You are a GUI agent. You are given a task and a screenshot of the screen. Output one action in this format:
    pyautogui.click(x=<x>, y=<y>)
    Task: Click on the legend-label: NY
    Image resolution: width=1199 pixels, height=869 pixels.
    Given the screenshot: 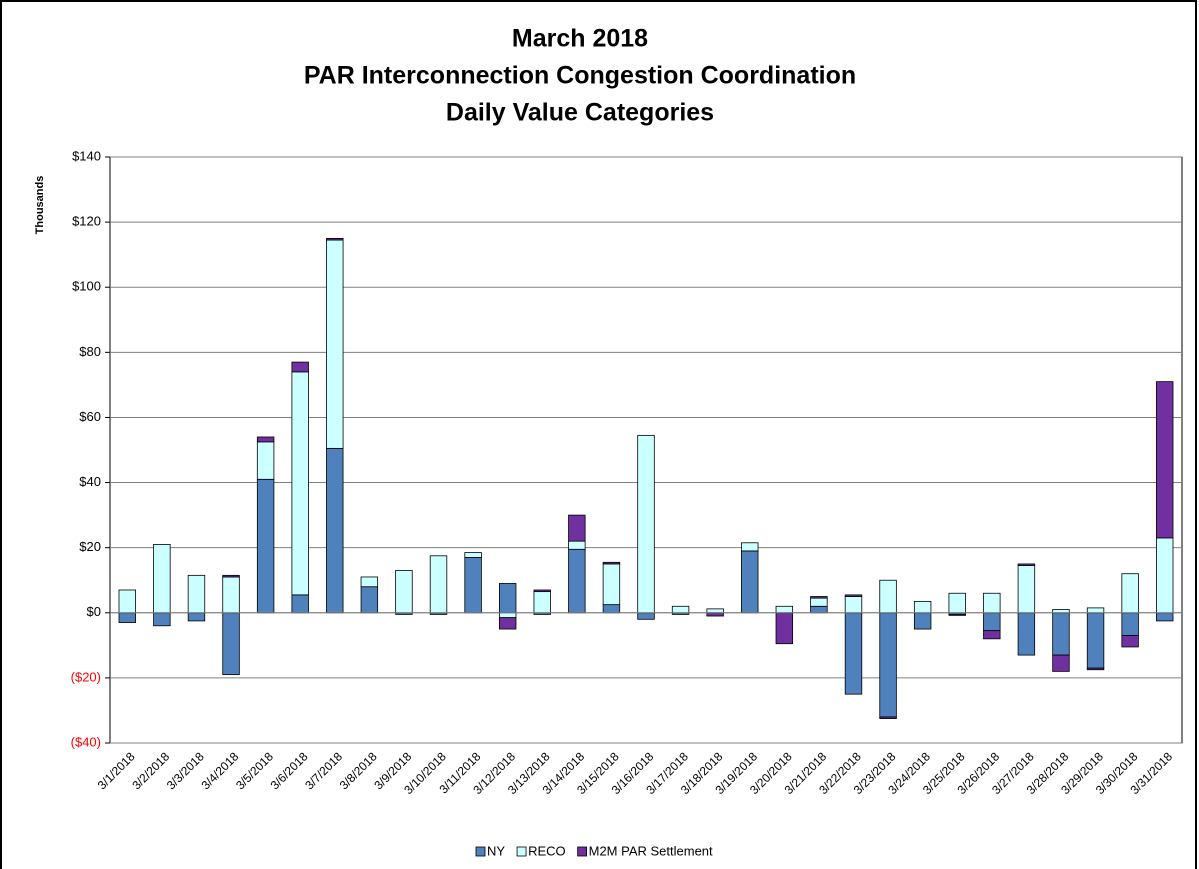 What is the action you would take?
    pyautogui.click(x=496, y=850)
    